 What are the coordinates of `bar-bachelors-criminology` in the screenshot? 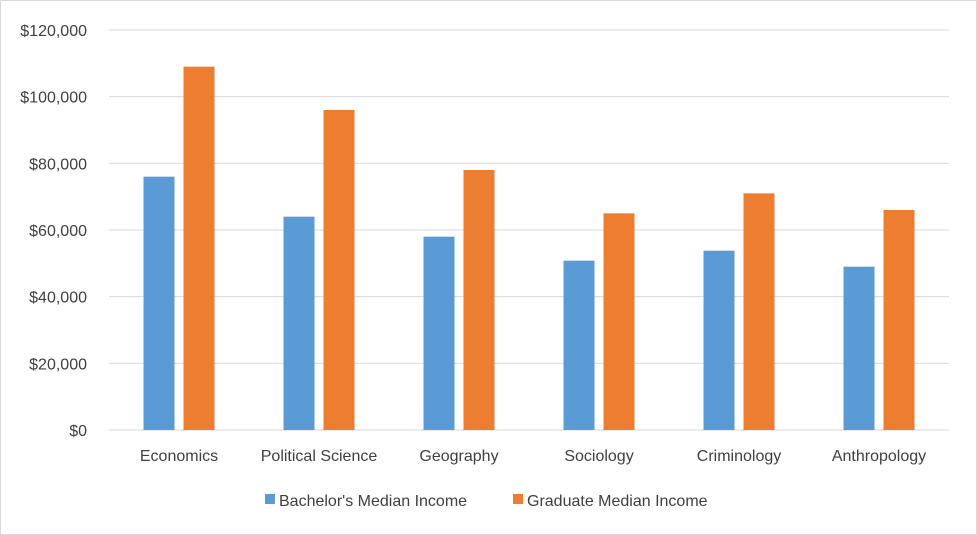 It's located at (719, 340).